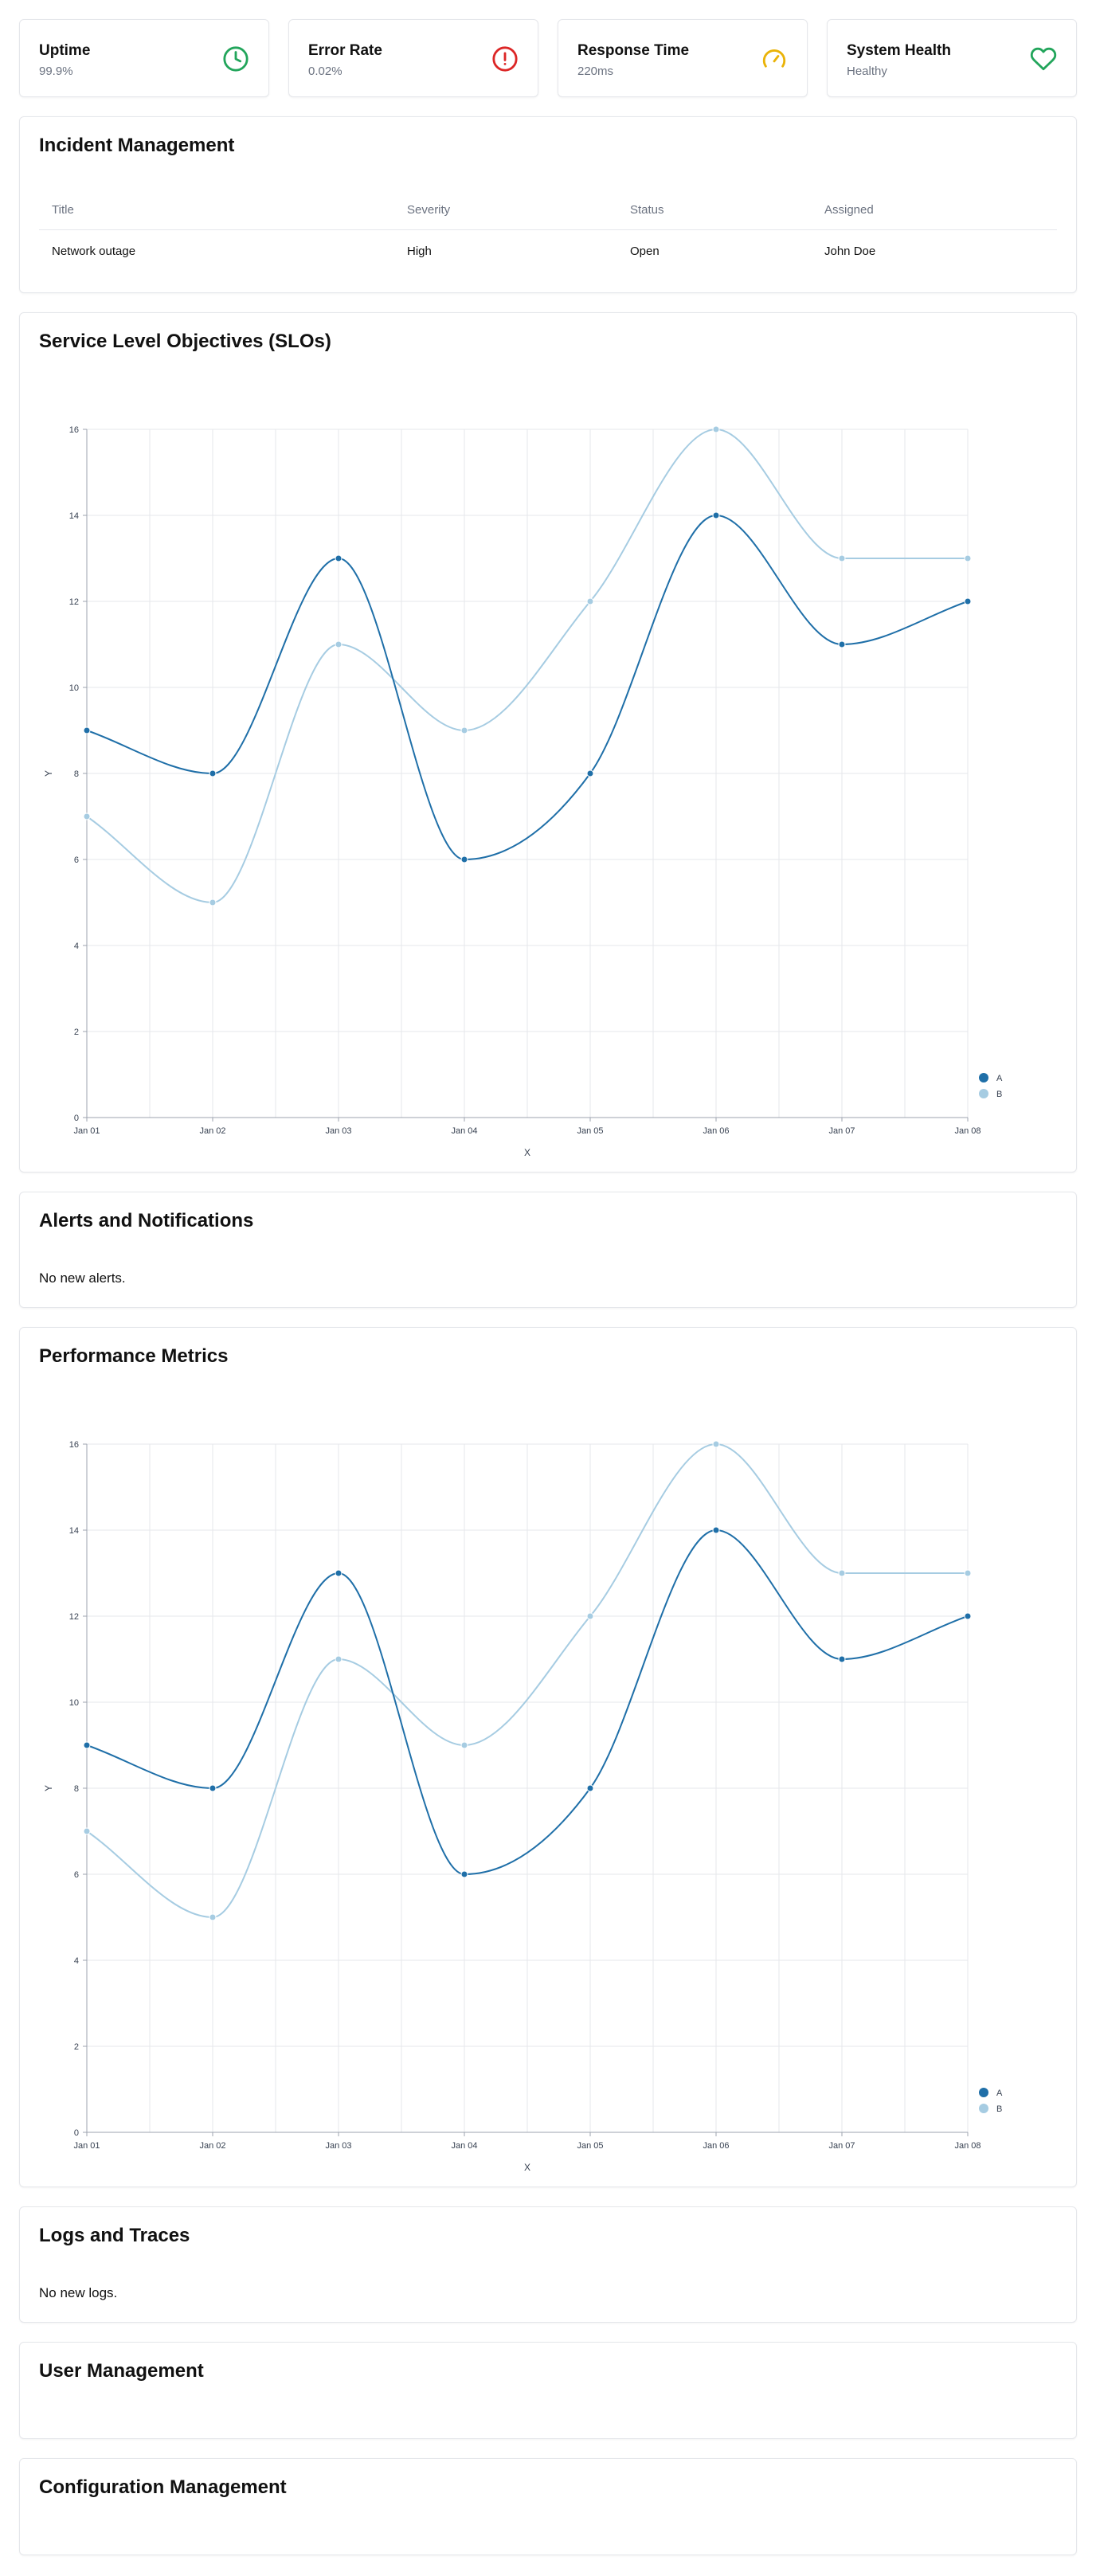  I want to click on x-tick-label: Jan 02, so click(212, 2146).